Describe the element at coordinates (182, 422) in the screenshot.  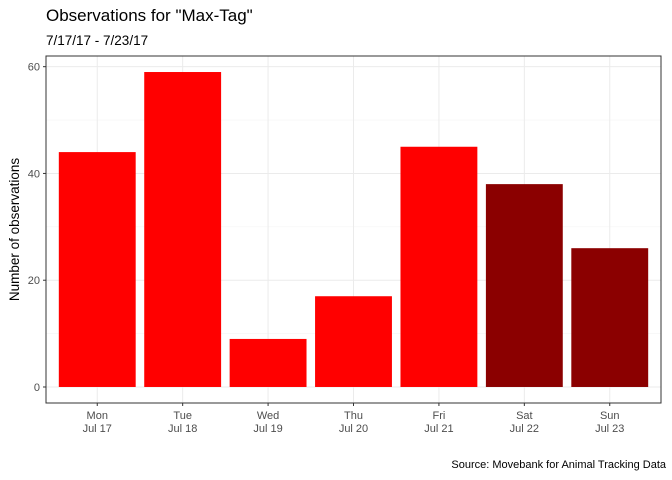
I see `x-tick-label: Tue Jul 18` at that location.